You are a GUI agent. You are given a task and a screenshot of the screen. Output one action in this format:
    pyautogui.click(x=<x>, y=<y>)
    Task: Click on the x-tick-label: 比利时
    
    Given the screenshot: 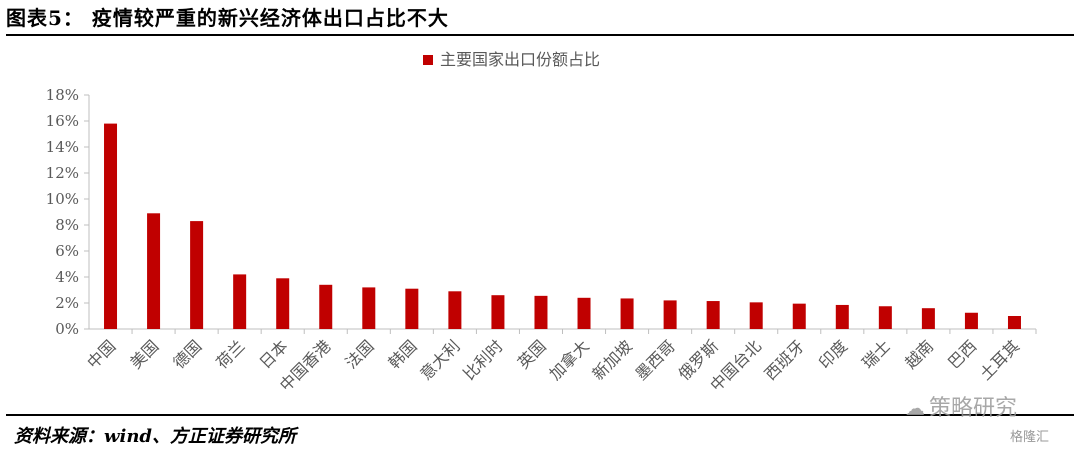 What is the action you would take?
    pyautogui.click(x=482, y=359)
    